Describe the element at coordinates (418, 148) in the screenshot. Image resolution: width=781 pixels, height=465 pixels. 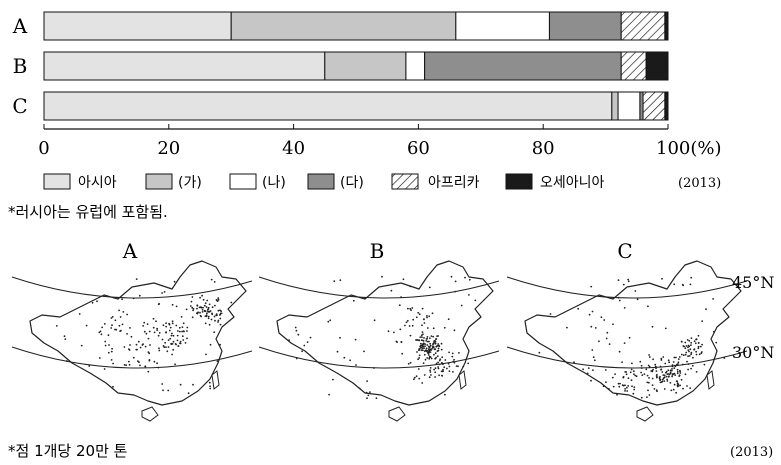
I see `x-tick-label: 60` at that location.